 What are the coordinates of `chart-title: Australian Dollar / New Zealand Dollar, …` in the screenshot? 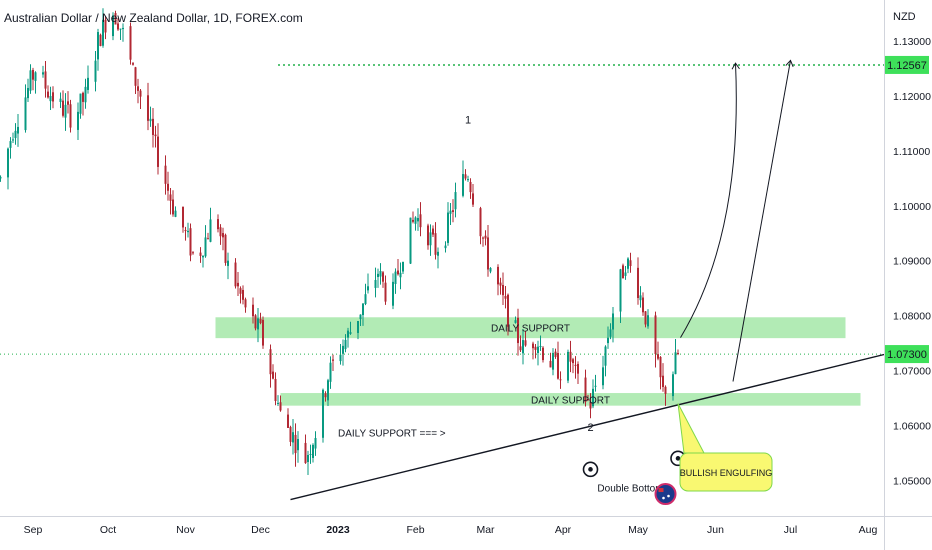 It's located at (153, 18).